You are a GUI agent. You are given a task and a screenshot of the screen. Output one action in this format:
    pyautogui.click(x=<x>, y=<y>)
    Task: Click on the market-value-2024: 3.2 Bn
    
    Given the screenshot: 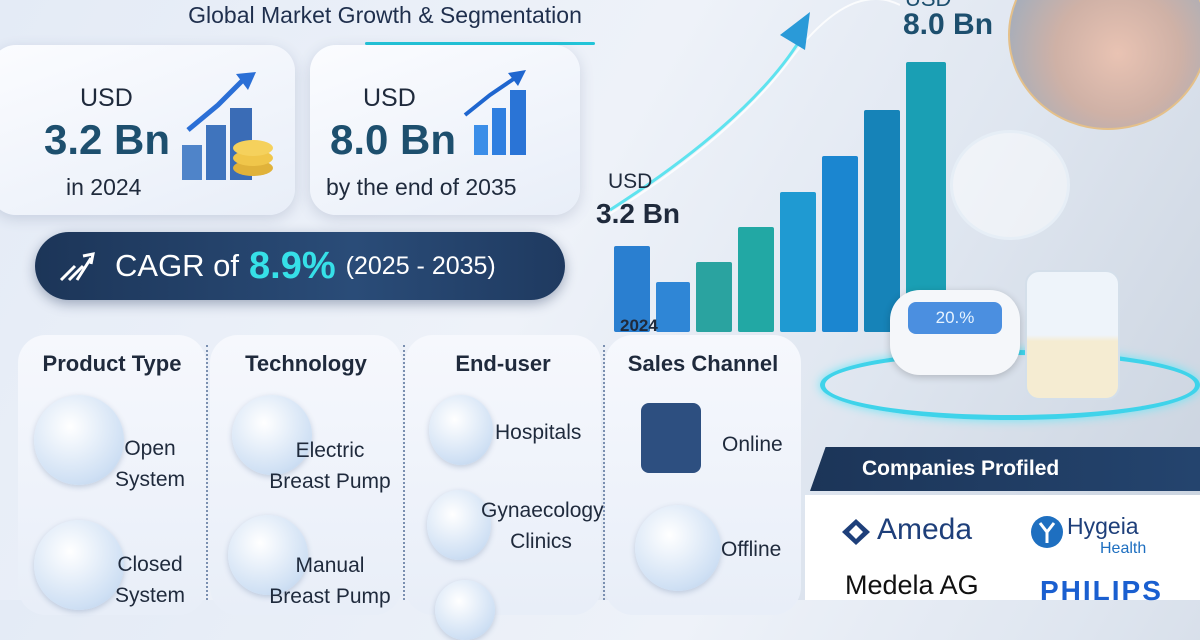 What is the action you would take?
    pyautogui.click(x=107, y=139)
    